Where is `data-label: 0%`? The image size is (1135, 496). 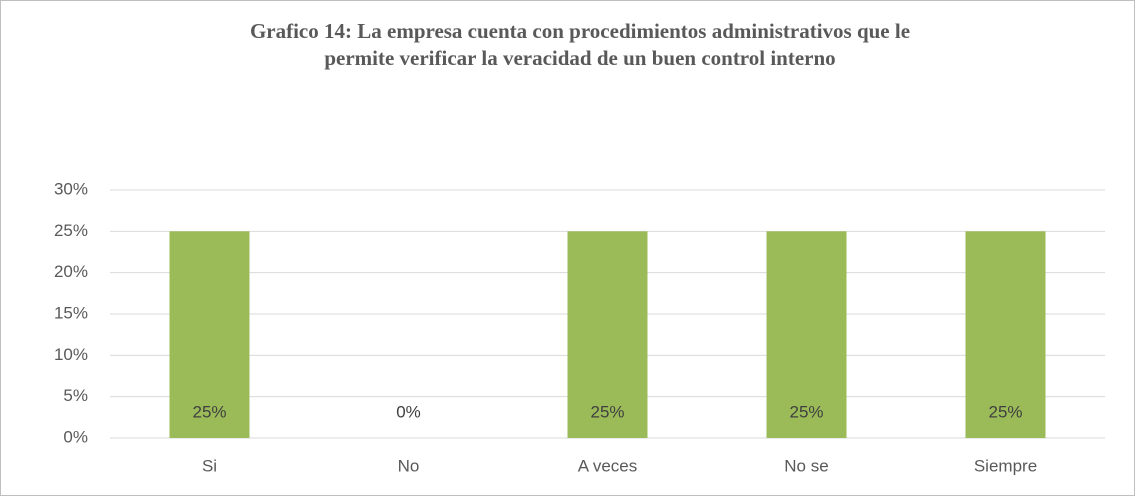 data-label: 0% is located at coordinates (408, 411).